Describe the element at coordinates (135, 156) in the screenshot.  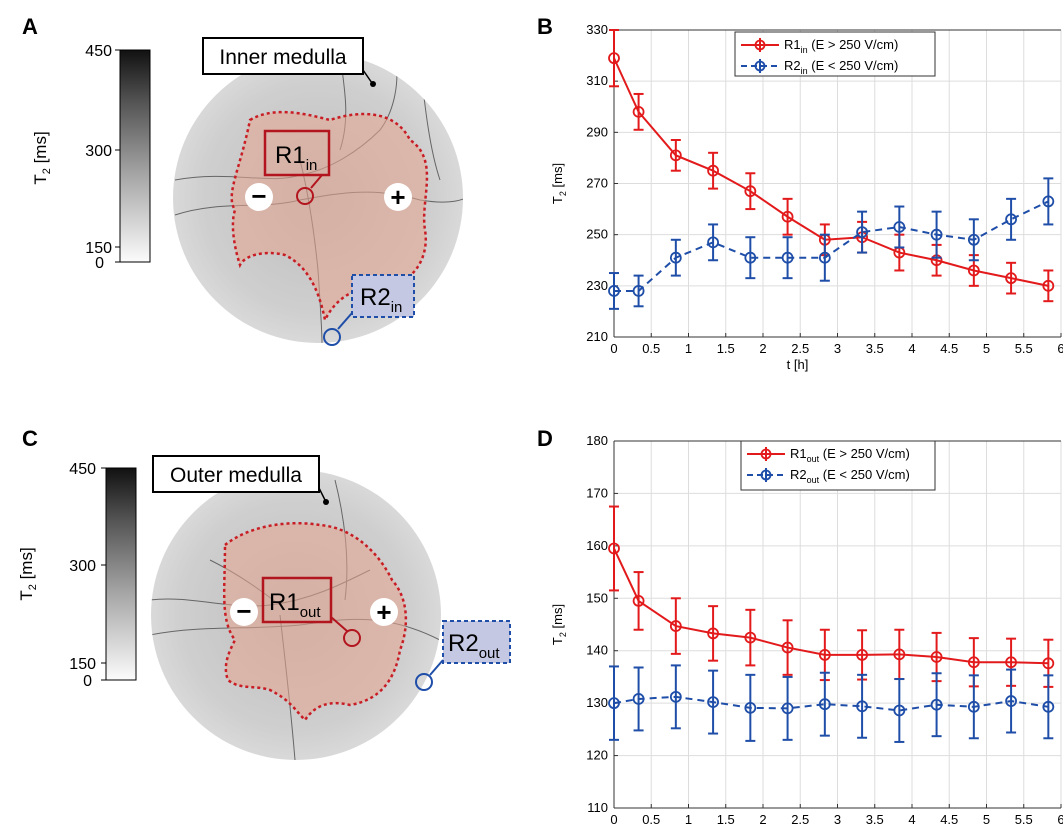
I see `colorbar-a-scale` at that location.